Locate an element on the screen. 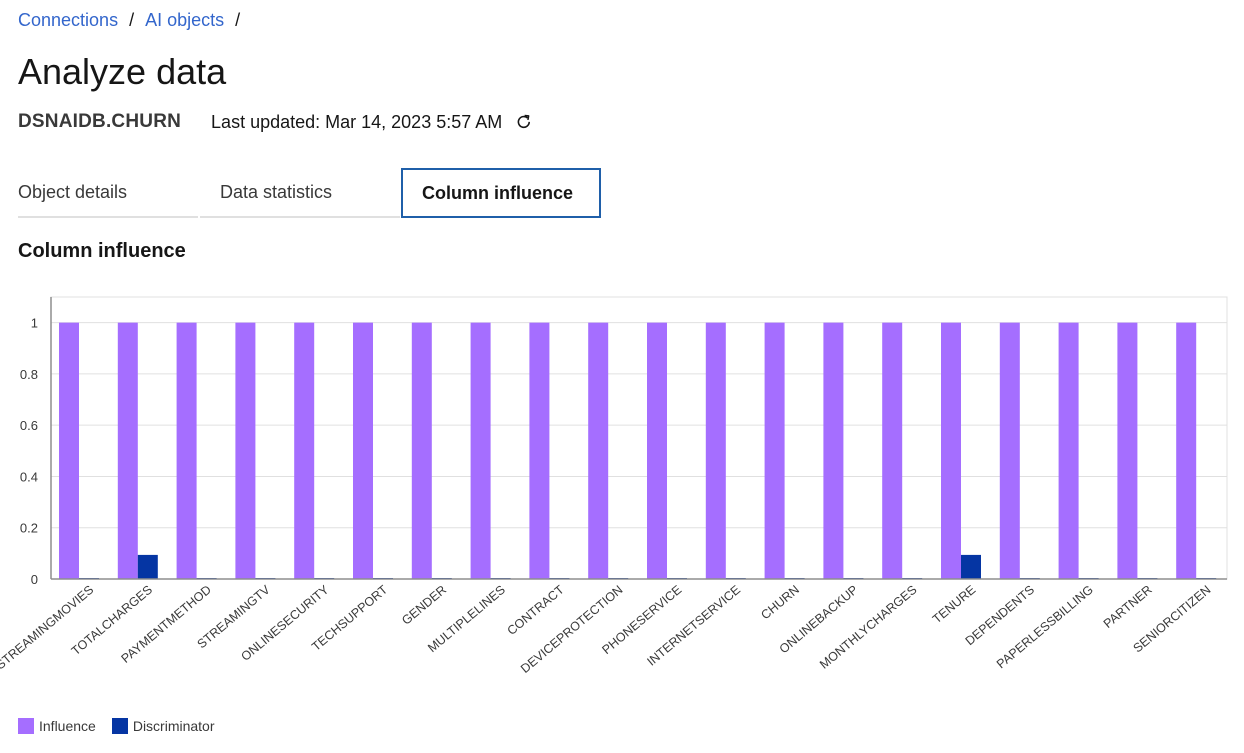 Image resolution: width=1244 pixels, height=753 pixels. bar-discriminator-tenure is located at coordinates (971, 566).